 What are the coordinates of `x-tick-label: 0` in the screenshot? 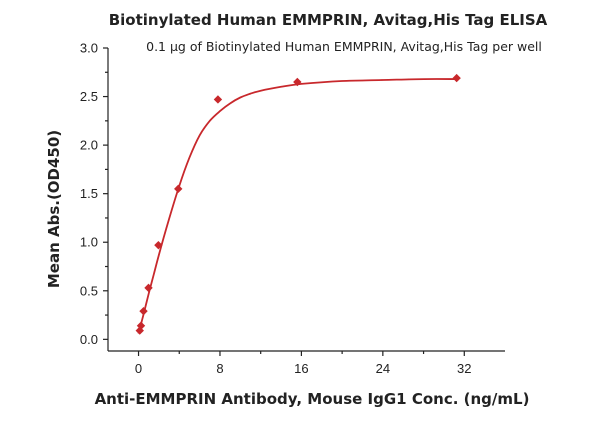 It's located at (138, 368).